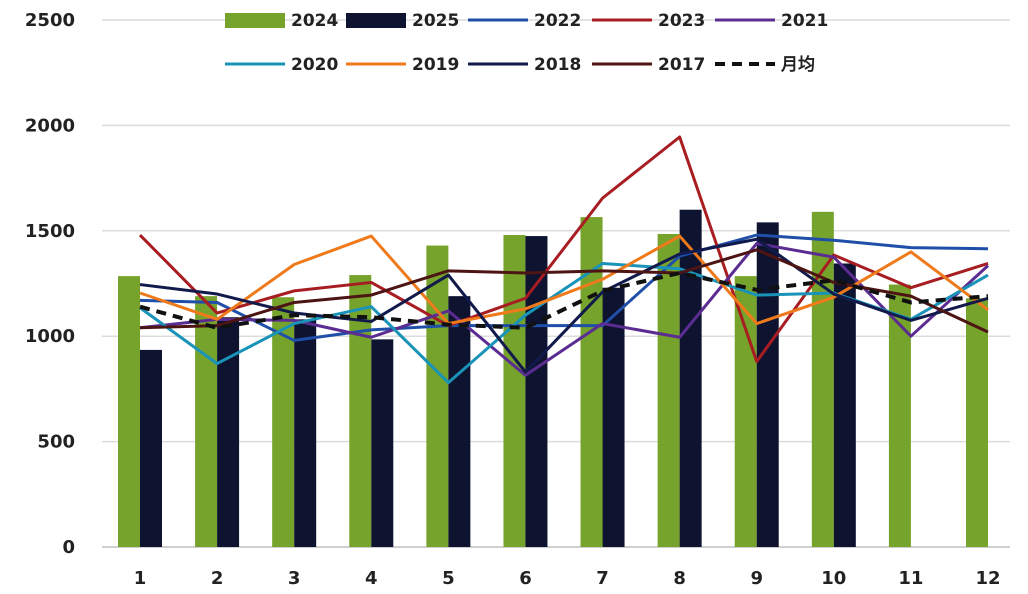 This screenshot has width=1028, height=594. Describe the element at coordinates (556, 567) in the screenshot. I see `x-axis: 1 2 3 4 5 6 7 8 9 10 11 12` at that location.